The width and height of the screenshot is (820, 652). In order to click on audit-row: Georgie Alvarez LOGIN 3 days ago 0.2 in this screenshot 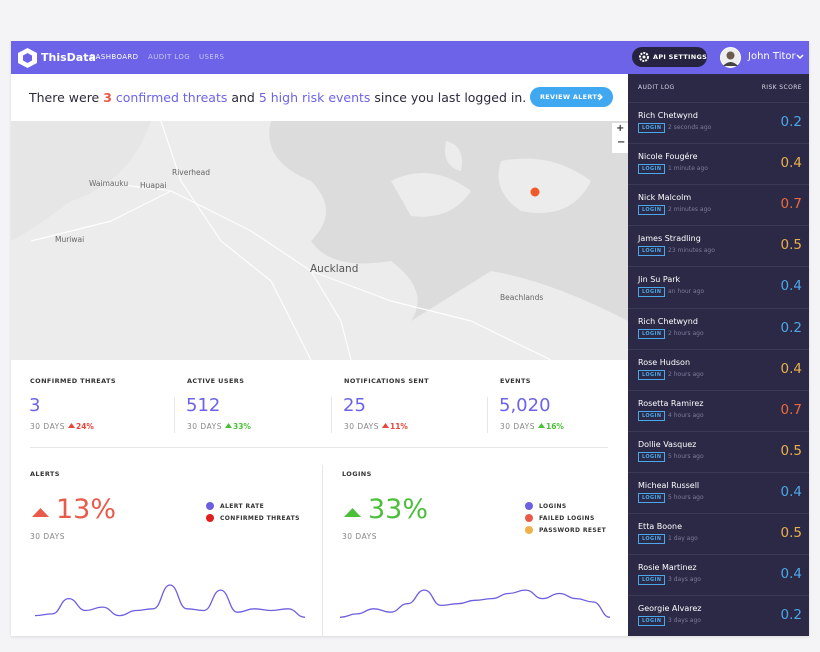, I will do `click(718, 616)`.